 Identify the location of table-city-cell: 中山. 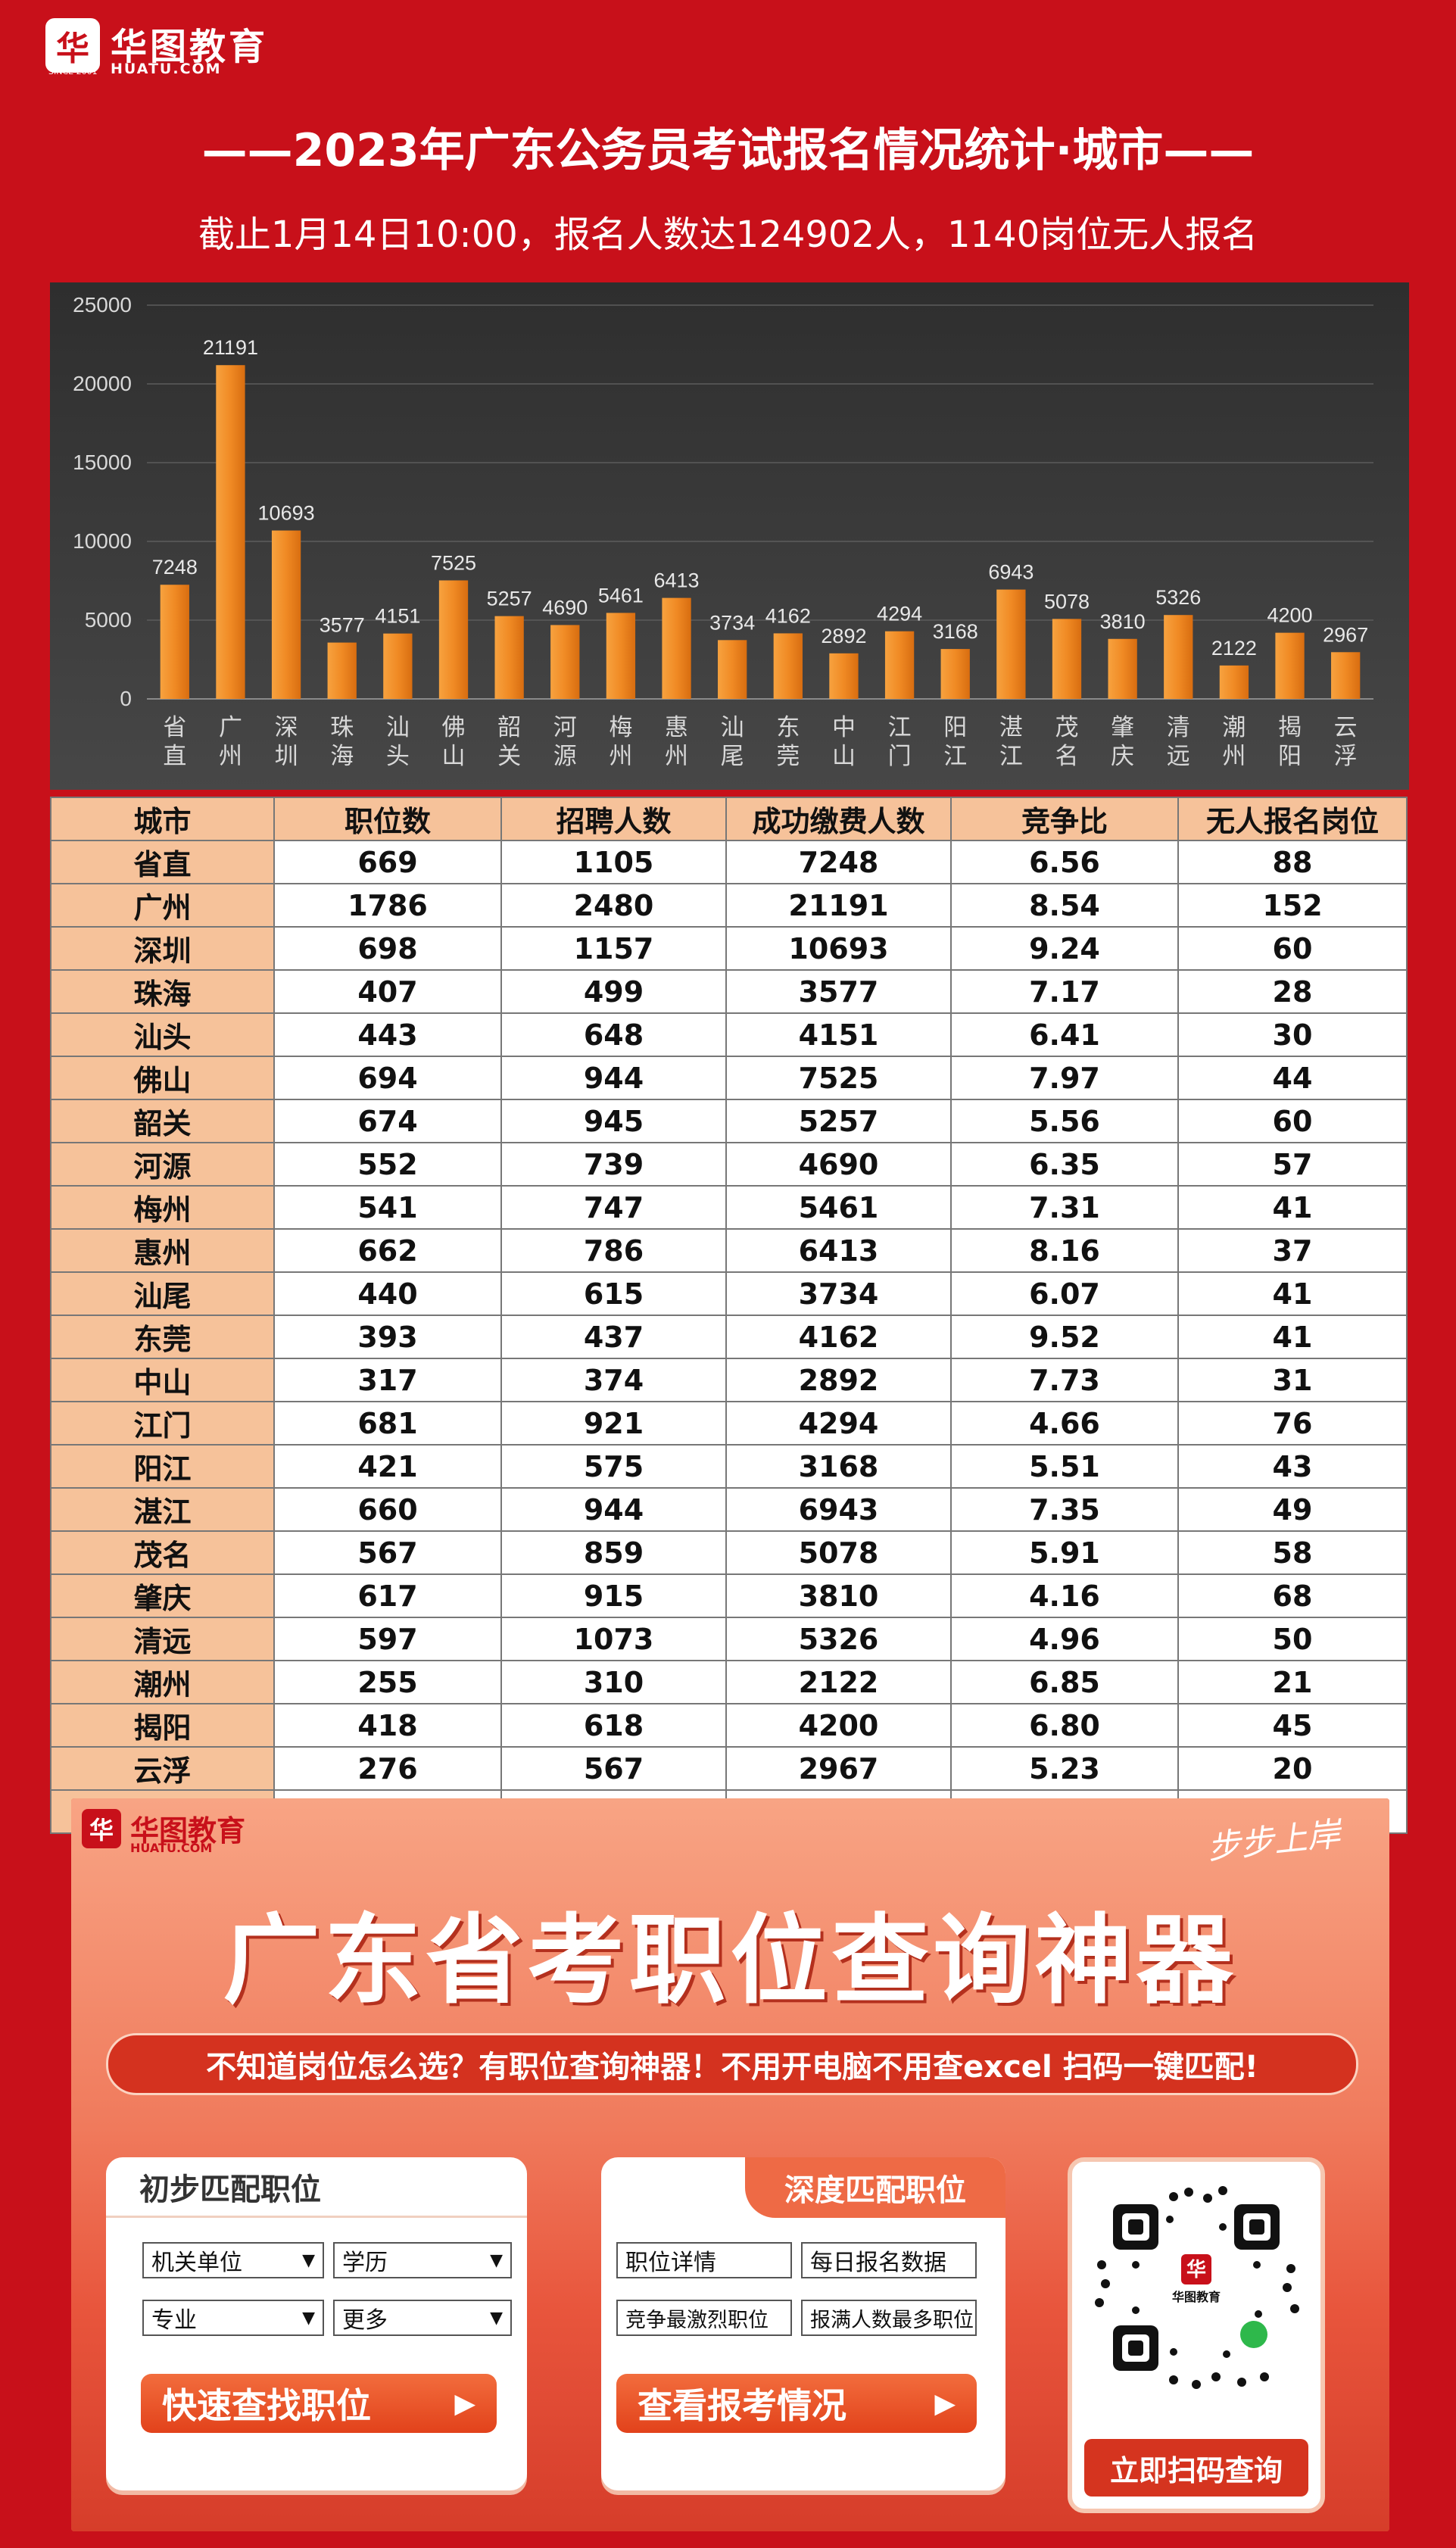
(162, 1380).